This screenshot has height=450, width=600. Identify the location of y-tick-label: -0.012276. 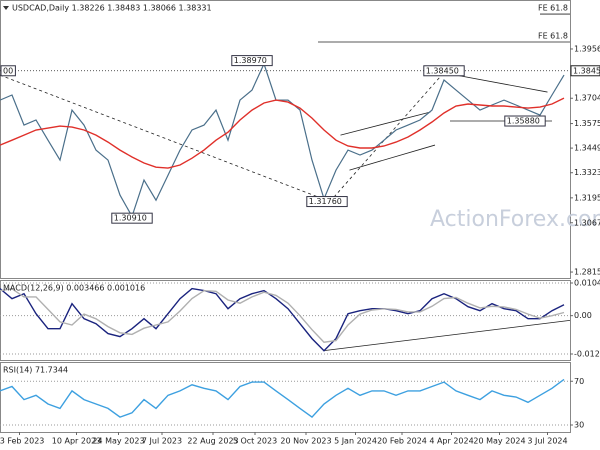
(587, 354).